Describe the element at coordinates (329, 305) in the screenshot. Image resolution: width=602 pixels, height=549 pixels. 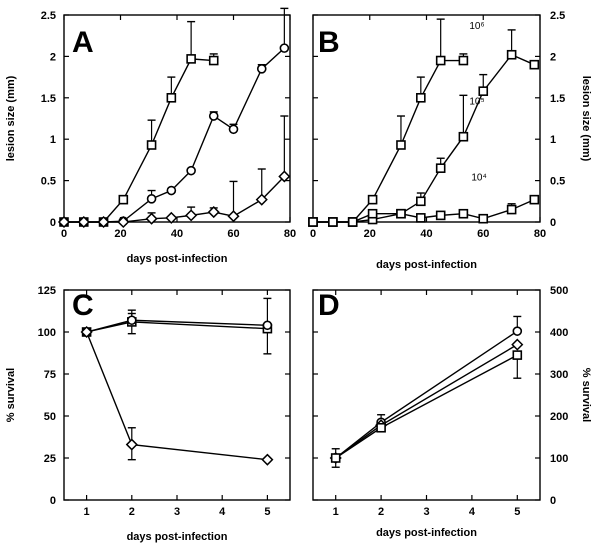
I see `panel-letter: D` at that location.